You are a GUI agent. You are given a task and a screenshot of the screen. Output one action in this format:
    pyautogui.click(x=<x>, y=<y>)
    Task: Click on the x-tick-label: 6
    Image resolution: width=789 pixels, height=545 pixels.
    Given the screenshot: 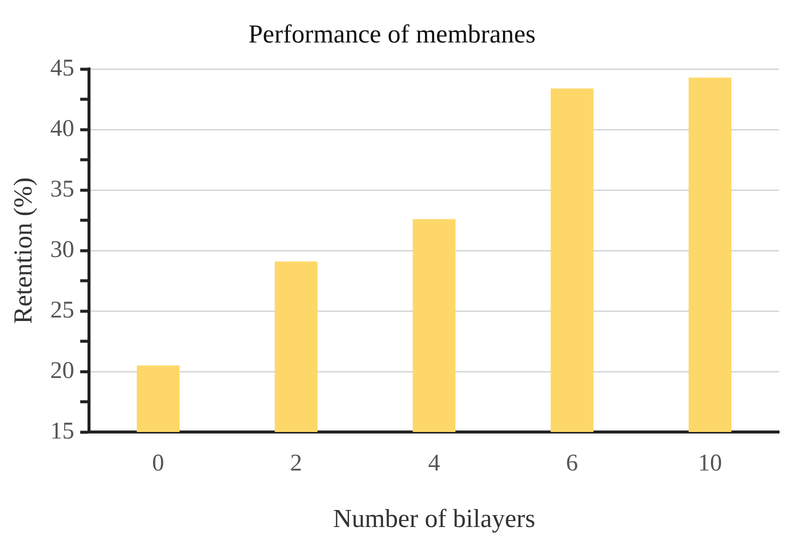 What is the action you would take?
    pyautogui.click(x=572, y=463)
    